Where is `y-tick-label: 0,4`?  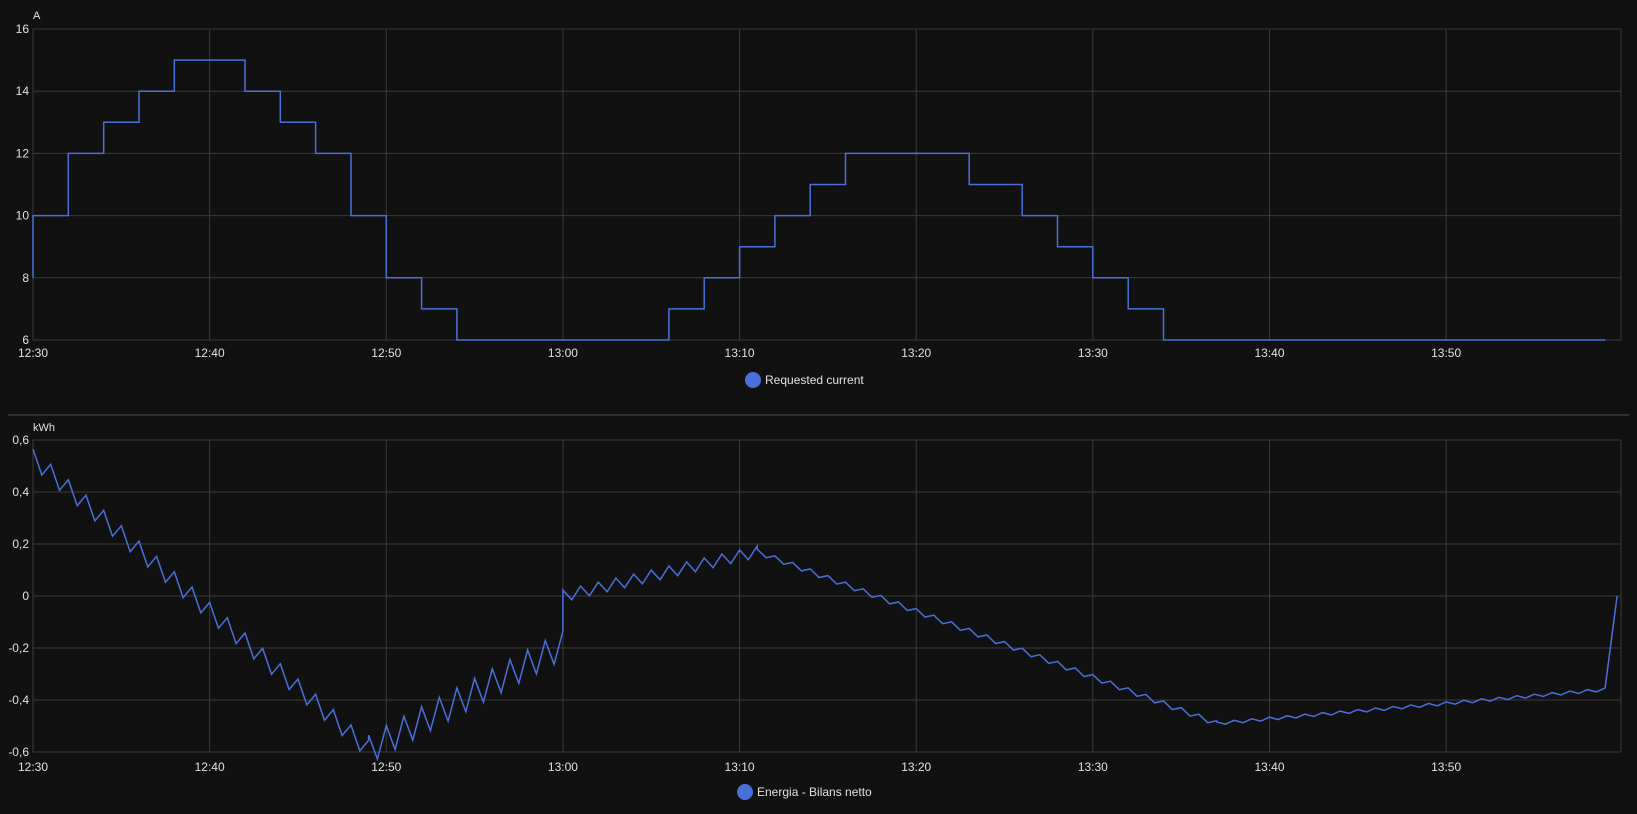 y-tick-label: 0,4 is located at coordinates (20, 492).